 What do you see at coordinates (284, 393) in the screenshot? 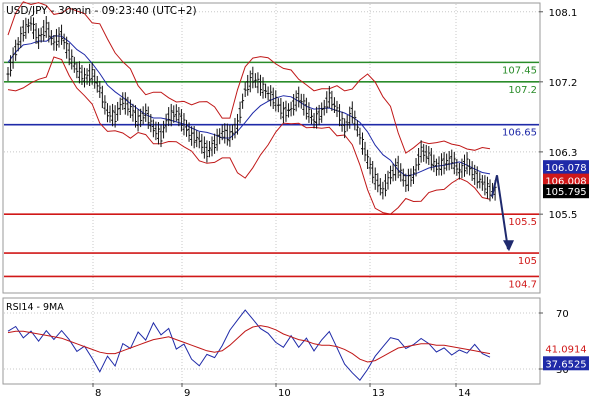
I see `x-tick-label: 10` at bounding box center [284, 393].